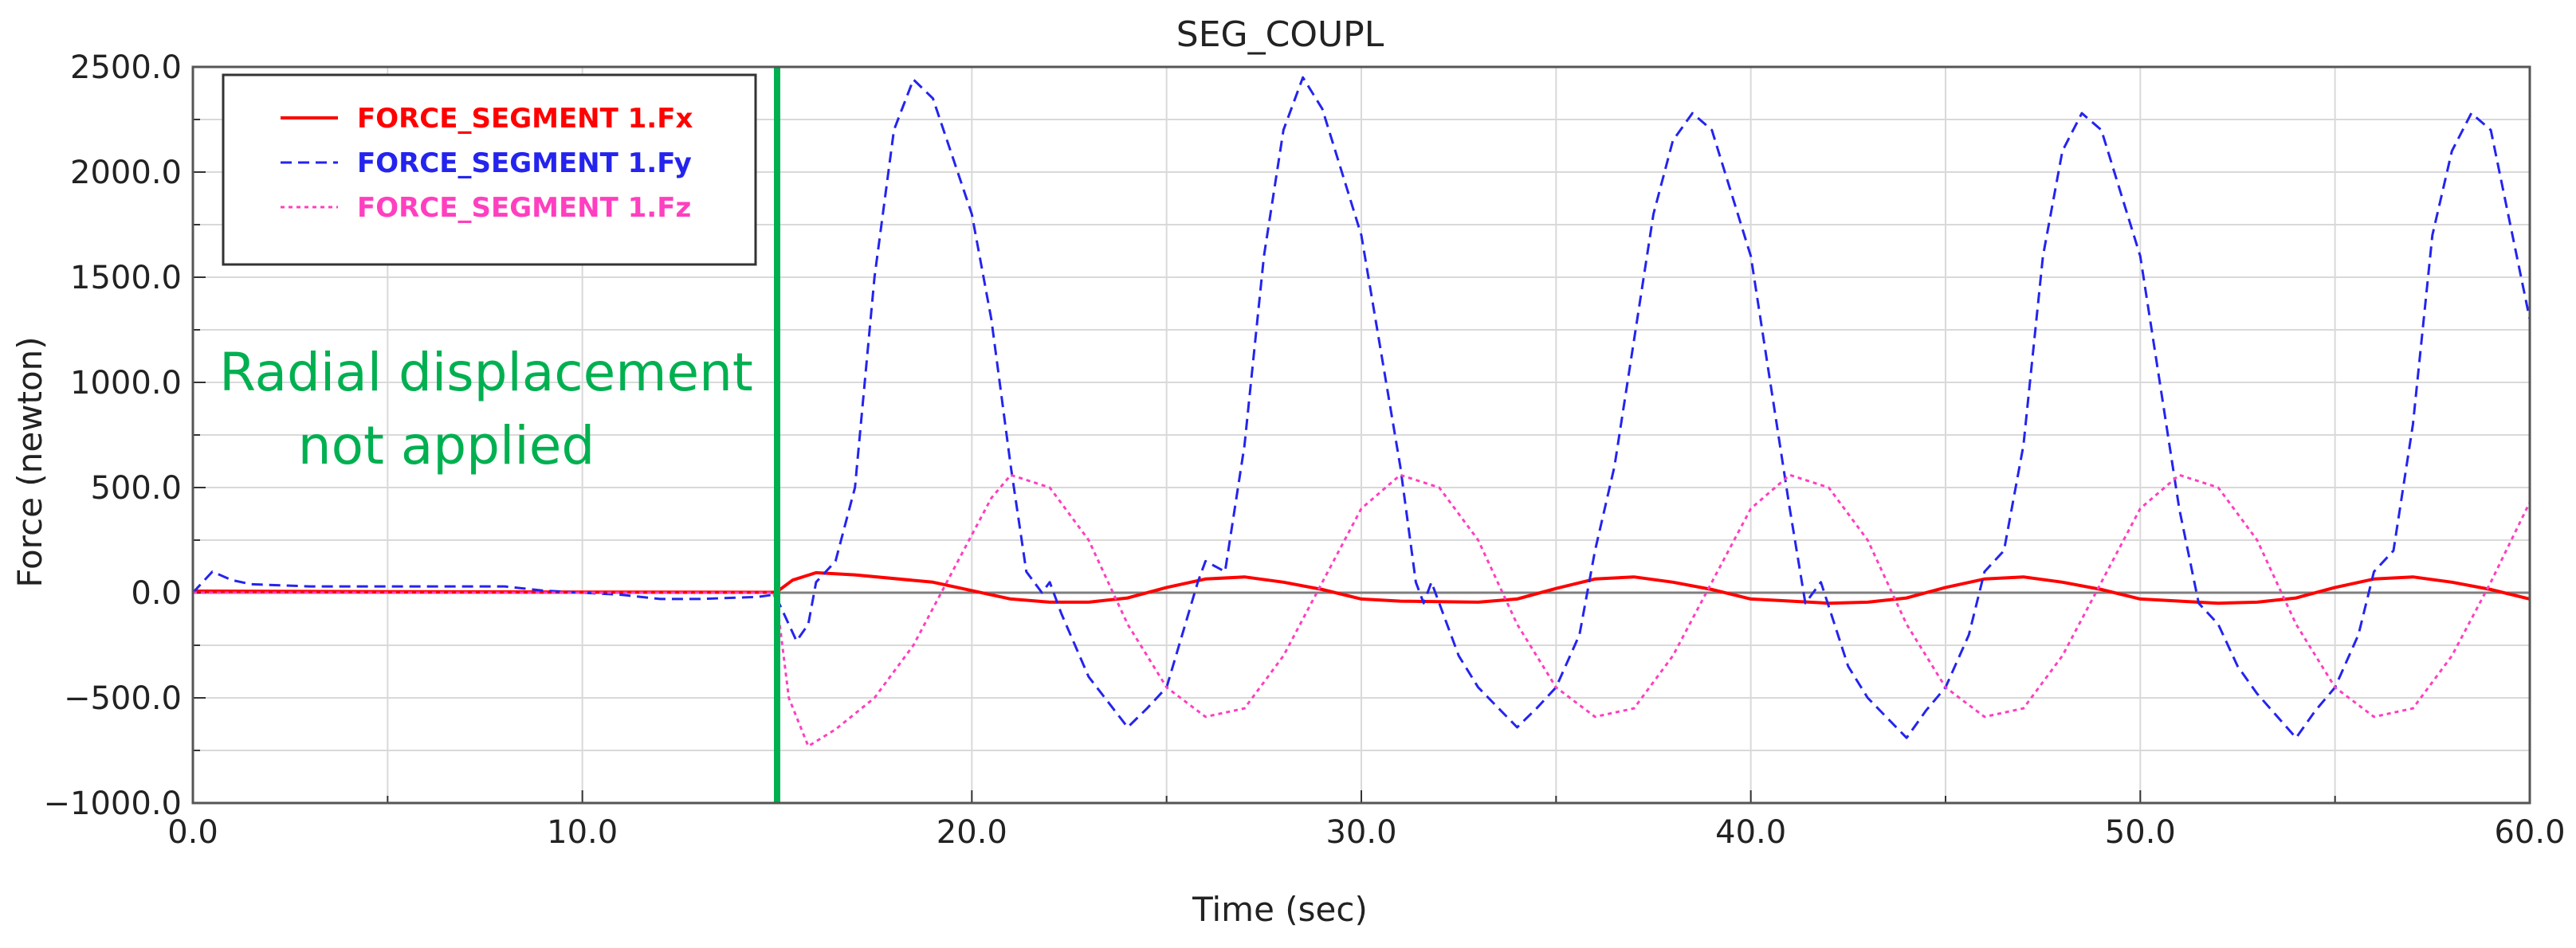  What do you see at coordinates (524, 163) in the screenshot?
I see `legend-label-2: FORCE_SEGMENT 1.Fy` at bounding box center [524, 163].